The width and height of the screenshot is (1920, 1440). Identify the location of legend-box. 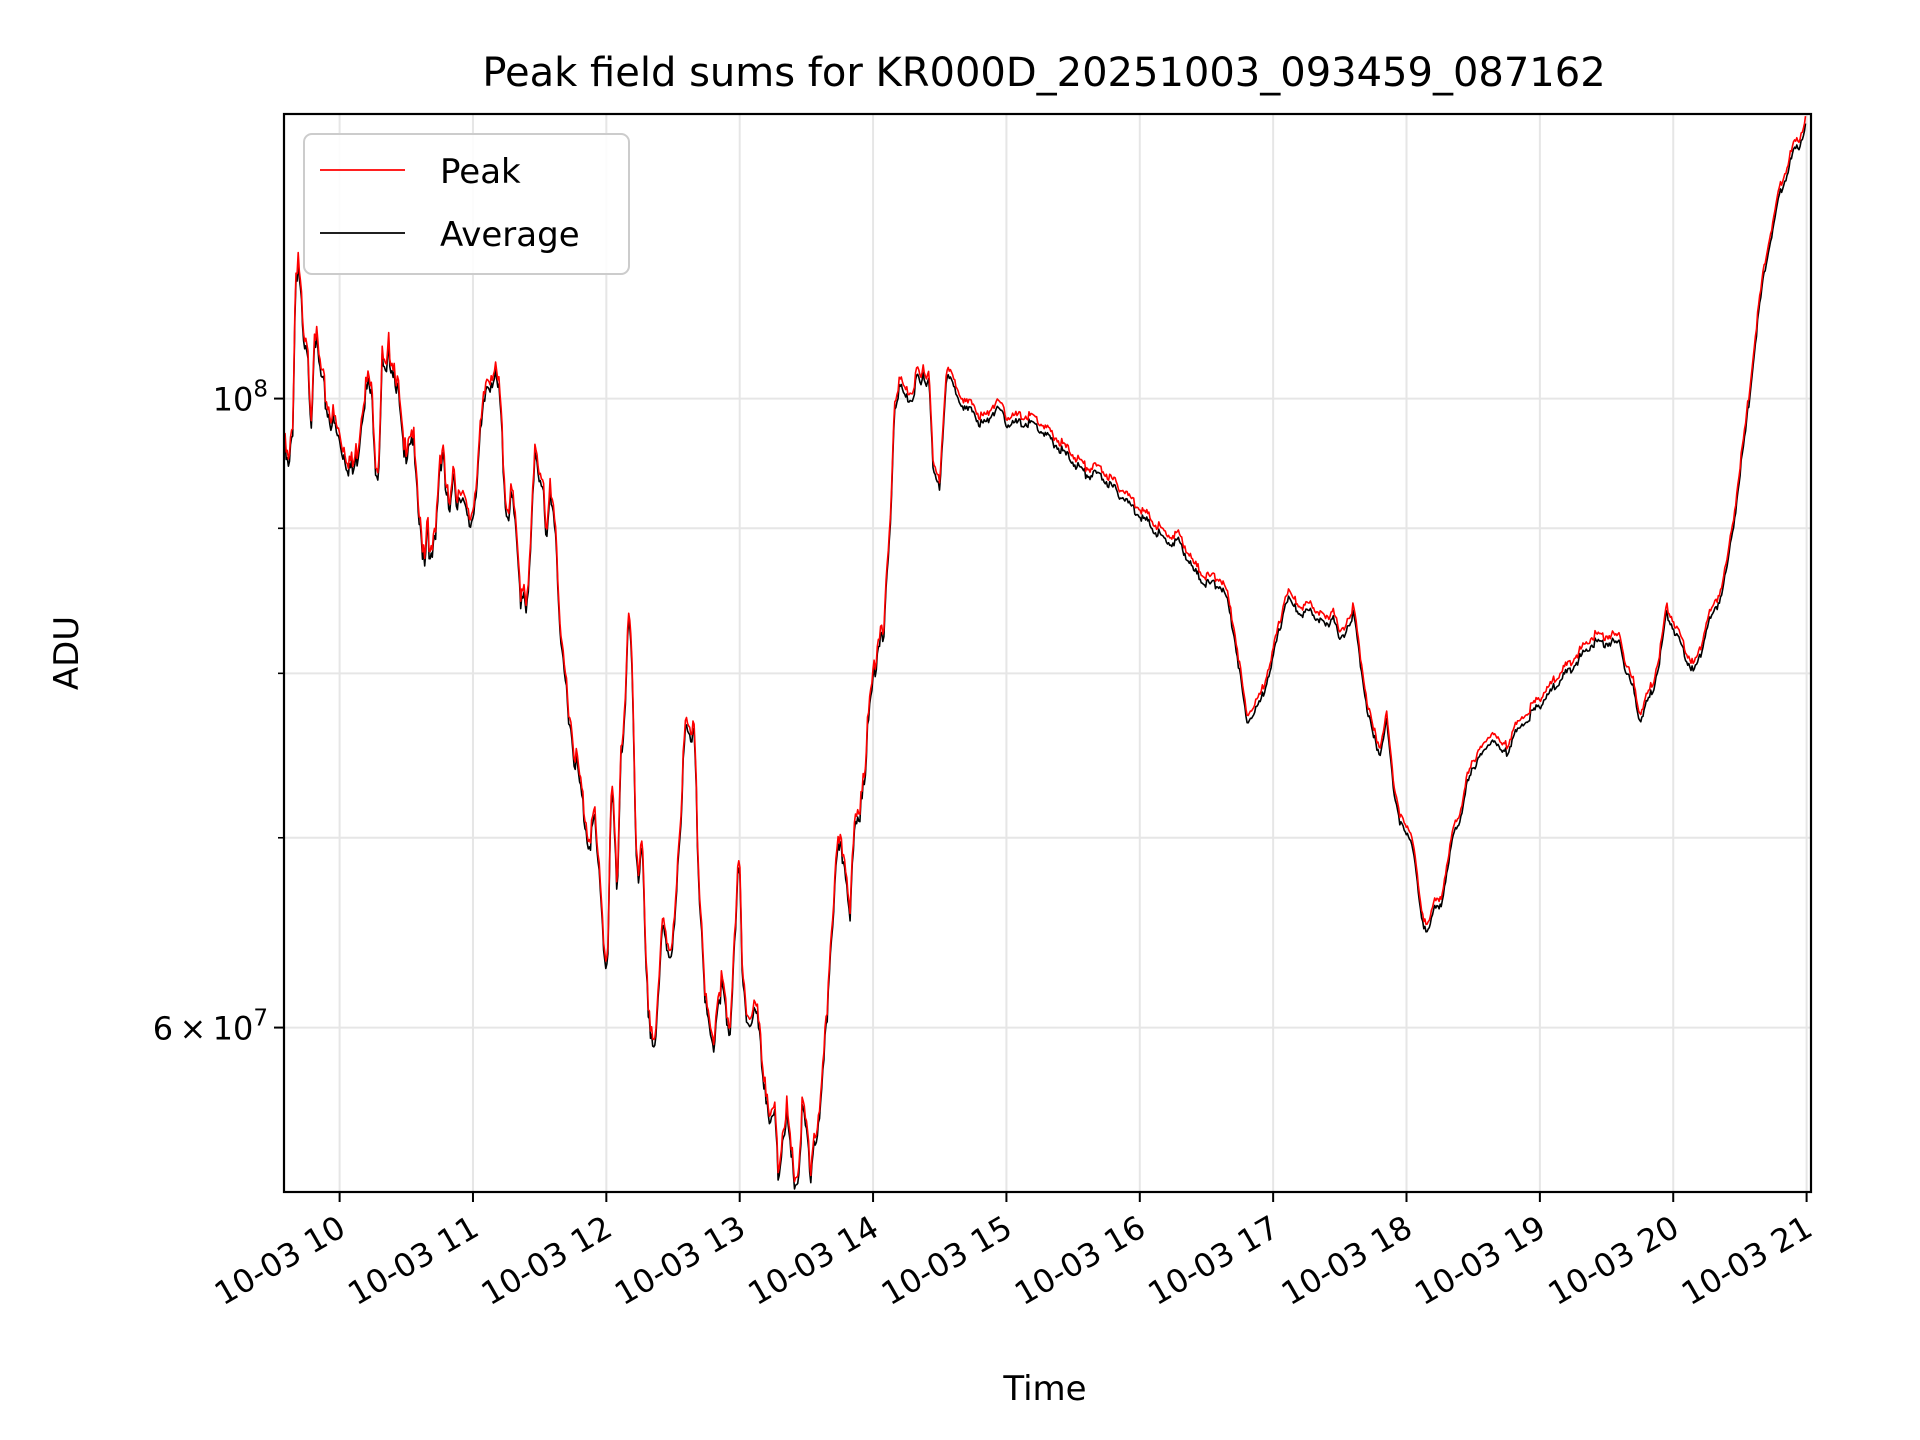
(466, 204).